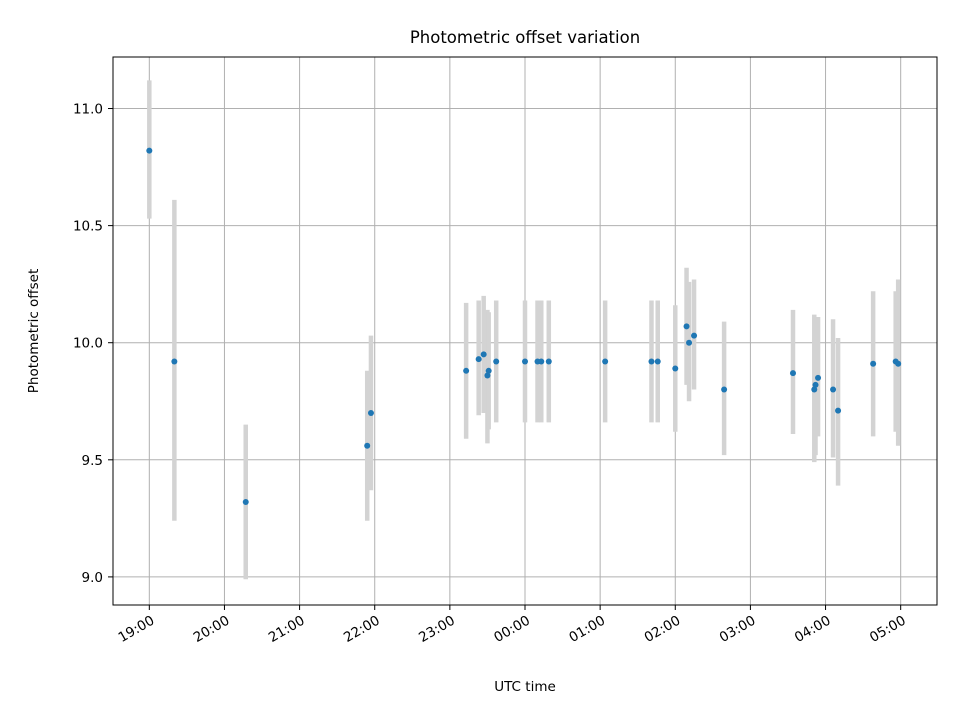  I want to click on y-tick-label: 9.0, so click(92, 578).